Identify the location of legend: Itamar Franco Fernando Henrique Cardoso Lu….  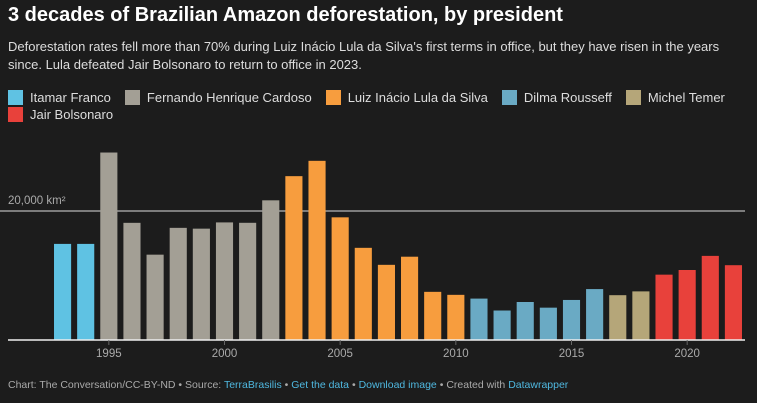
(380, 106).